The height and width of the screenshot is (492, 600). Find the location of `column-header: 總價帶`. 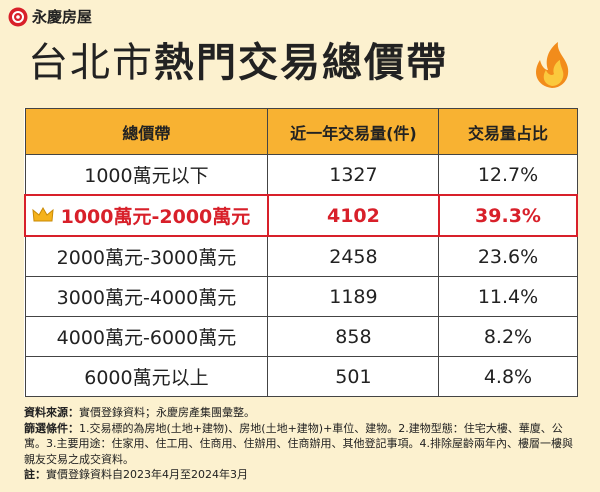

column-header: 總價帶 is located at coordinates (146, 131).